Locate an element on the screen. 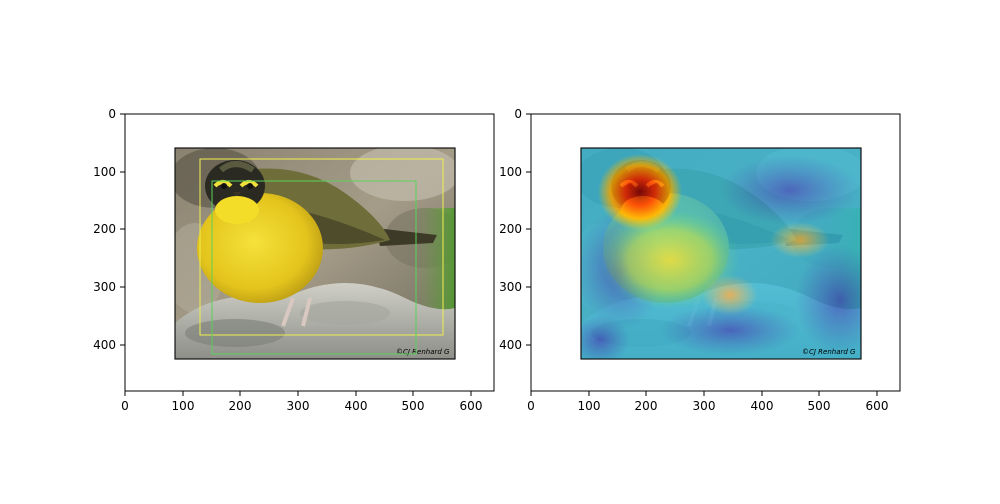 This screenshot has height=504, width=1000. left-y-tick-label: 200 is located at coordinates (104, 229).